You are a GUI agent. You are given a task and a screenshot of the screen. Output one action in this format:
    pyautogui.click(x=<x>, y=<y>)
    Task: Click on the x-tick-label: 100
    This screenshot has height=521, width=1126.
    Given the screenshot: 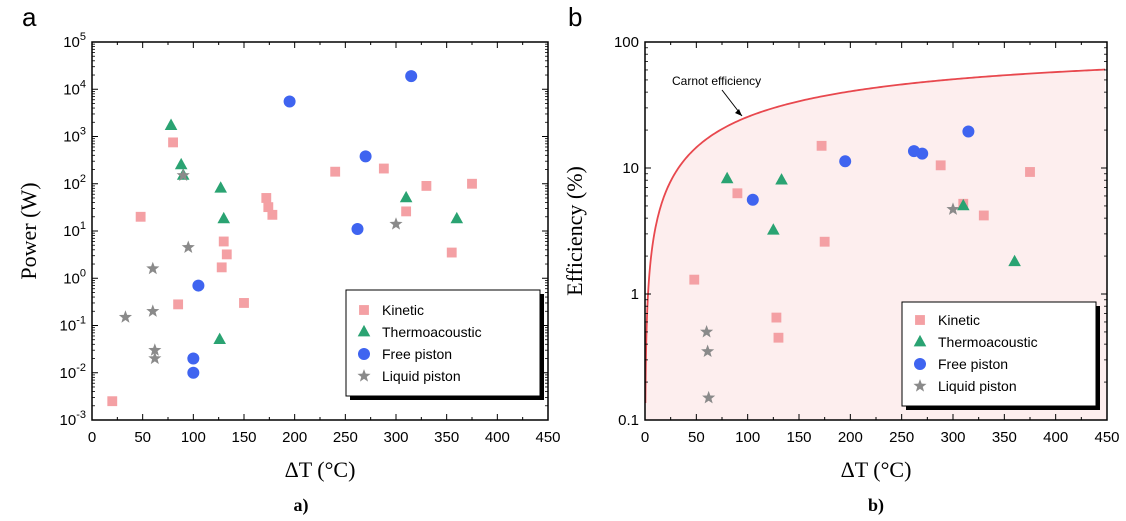 What is the action you would take?
    pyautogui.click(x=193, y=437)
    